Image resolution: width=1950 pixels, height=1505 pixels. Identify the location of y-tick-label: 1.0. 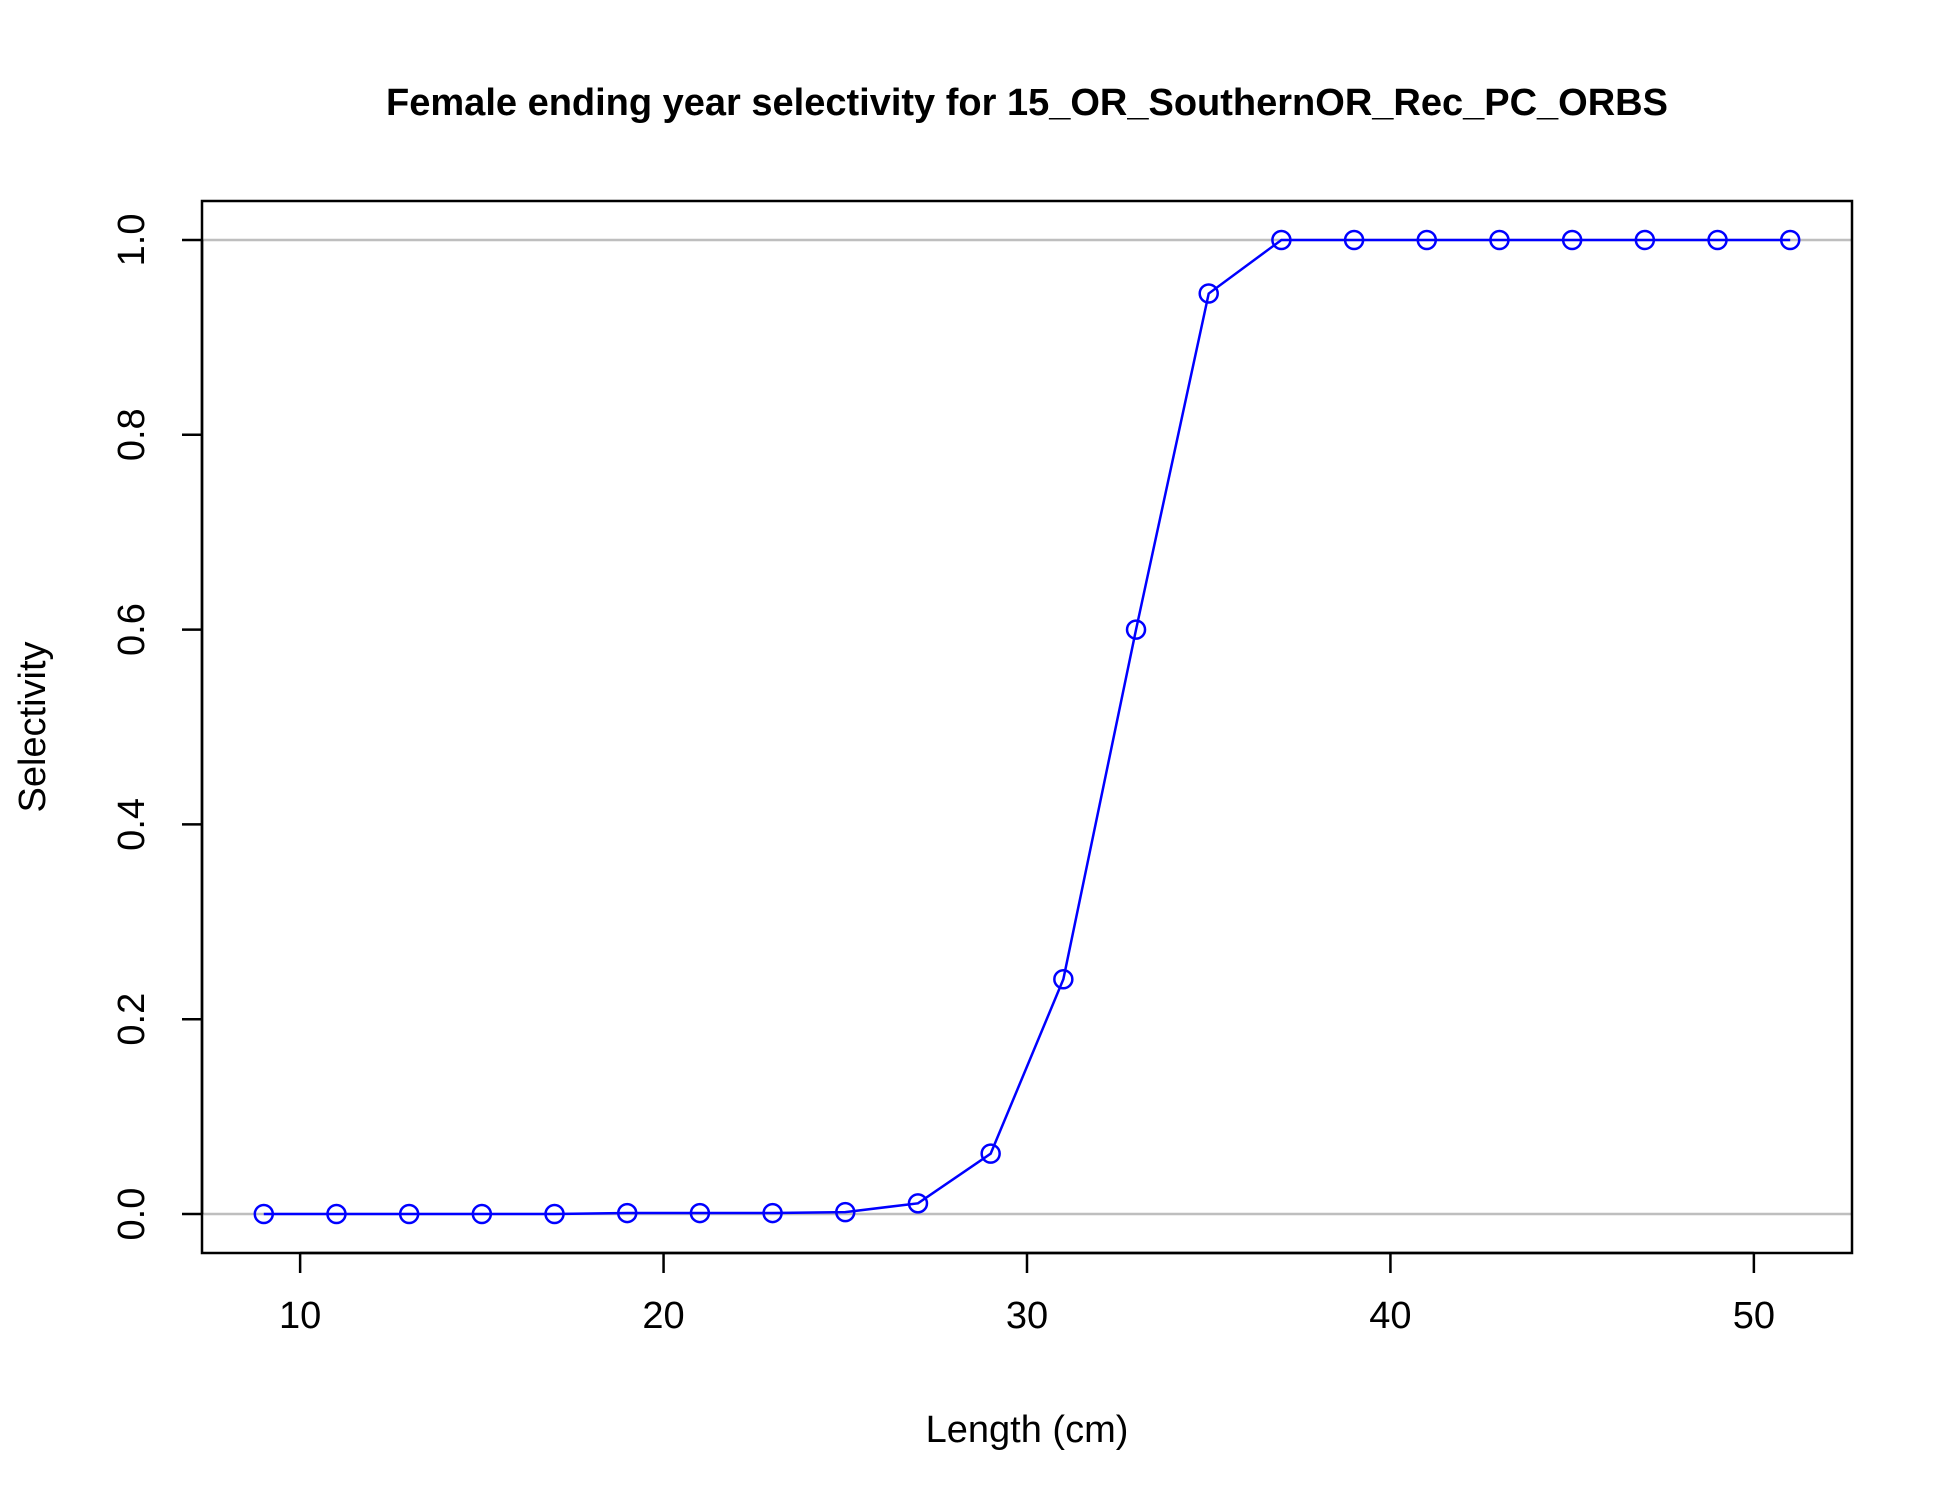
(132, 240).